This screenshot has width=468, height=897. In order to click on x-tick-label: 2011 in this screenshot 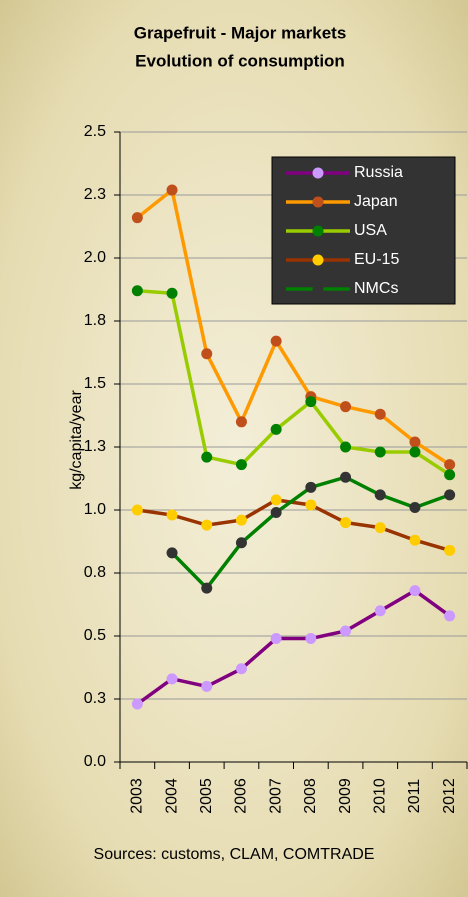, I will do `click(414, 796)`.